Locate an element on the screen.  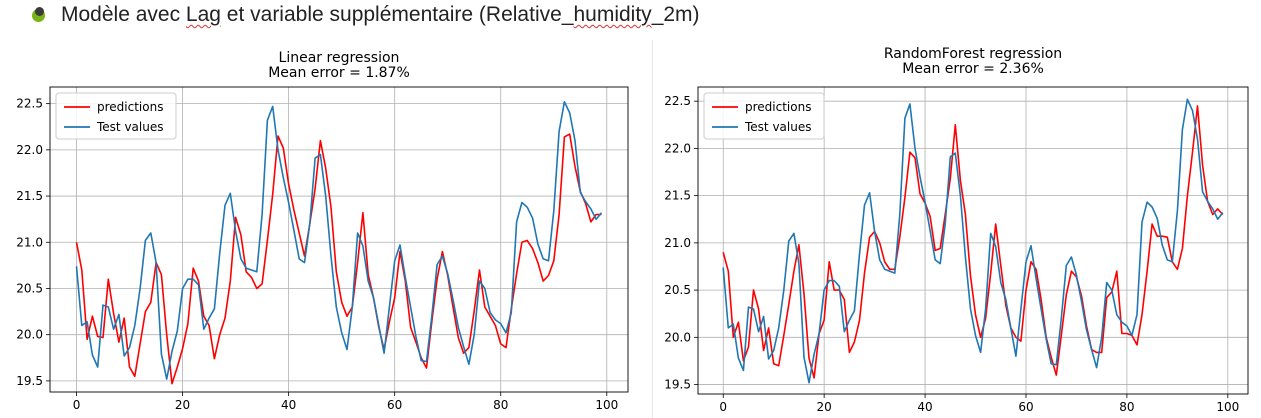
heading-lag-word: Lag is located at coordinates (203, 14).